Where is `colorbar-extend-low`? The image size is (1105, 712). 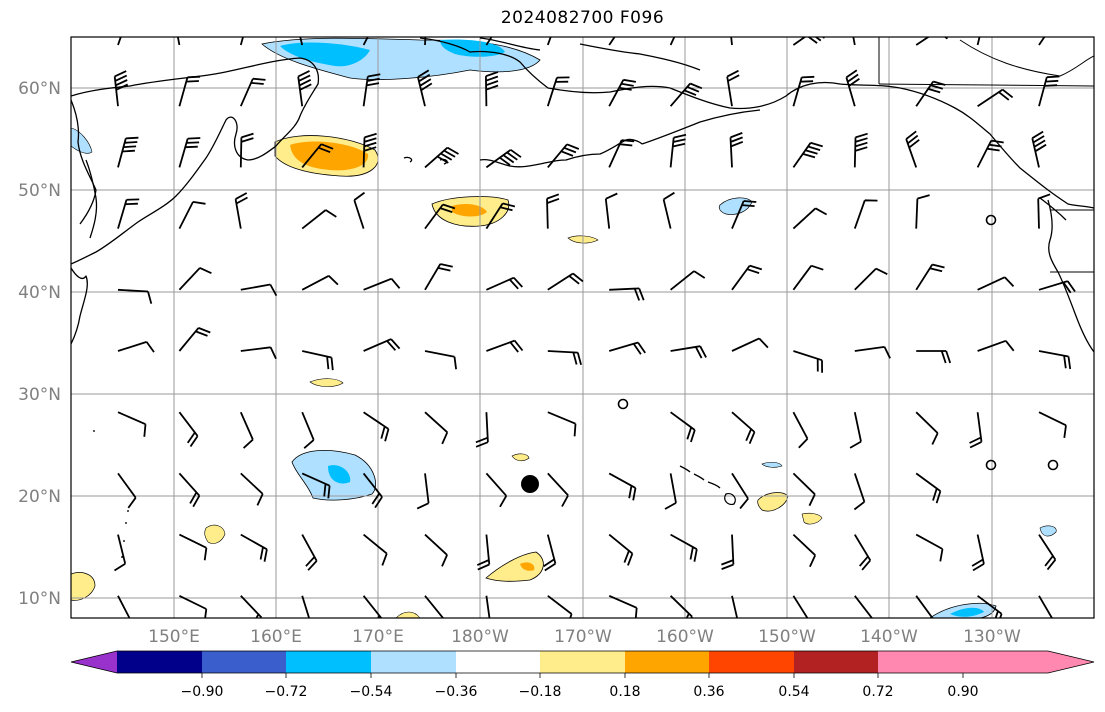 colorbar-extend-low is located at coordinates (94, 662).